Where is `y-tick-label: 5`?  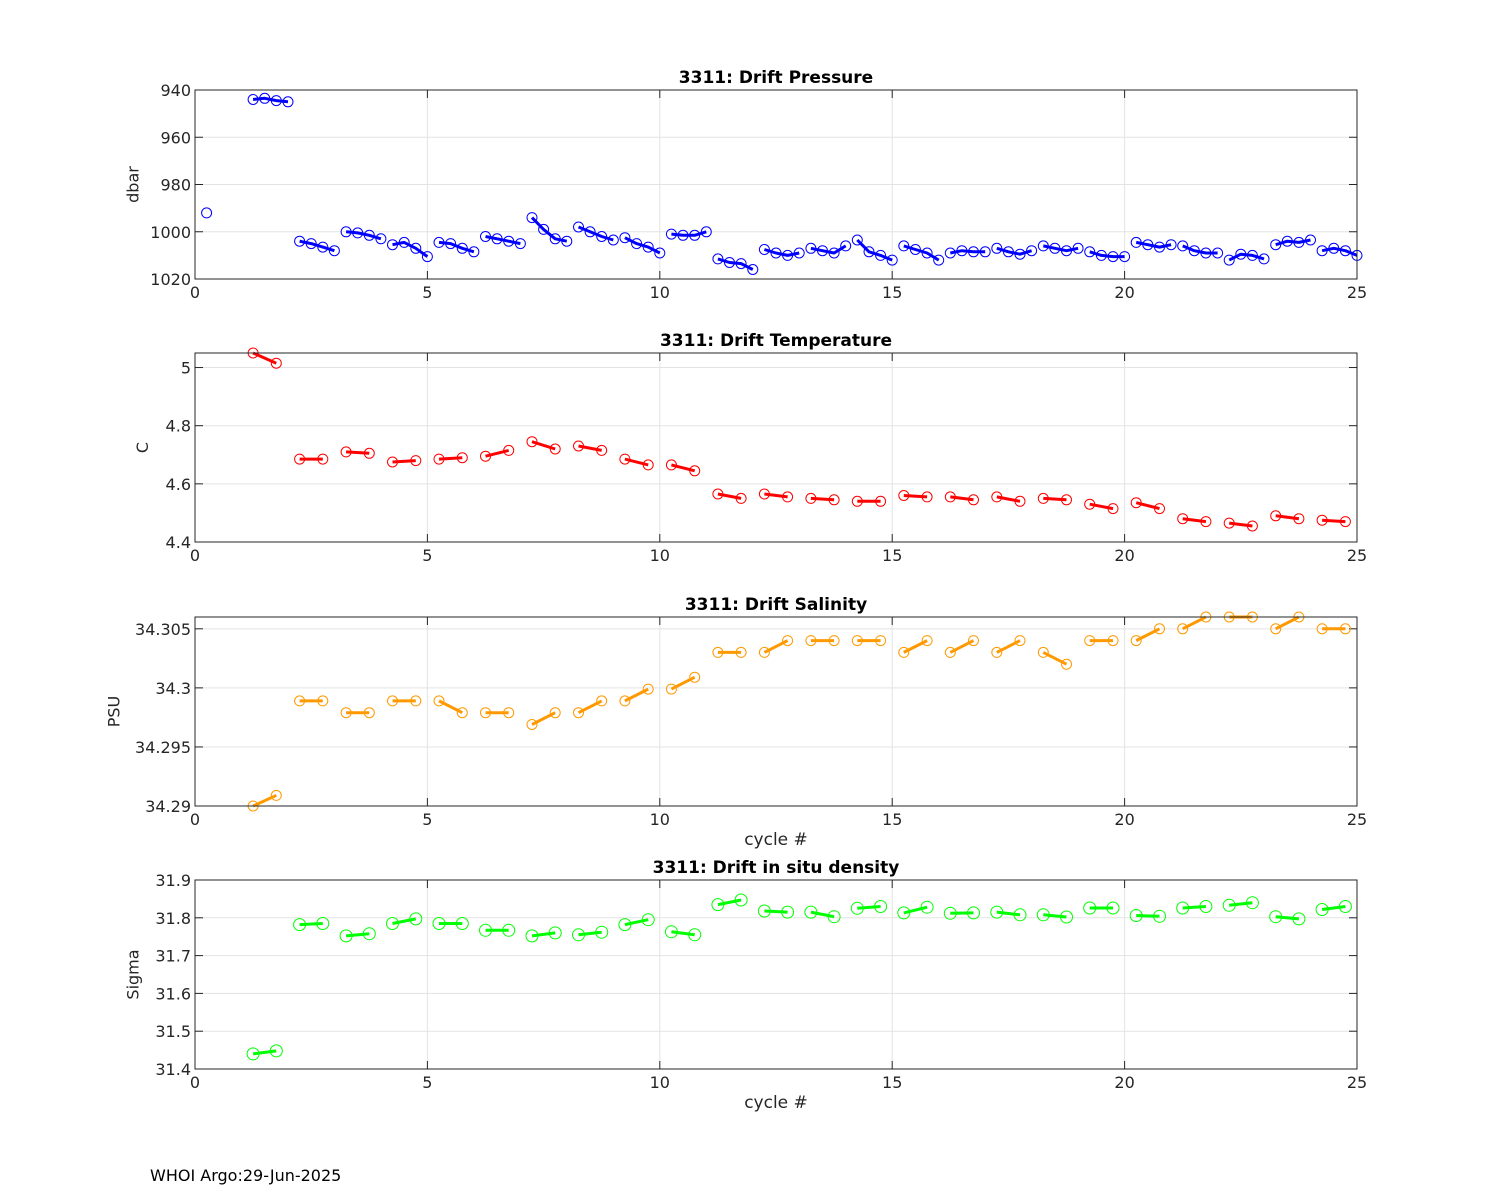
y-tick-label: 5 is located at coordinates (186, 368).